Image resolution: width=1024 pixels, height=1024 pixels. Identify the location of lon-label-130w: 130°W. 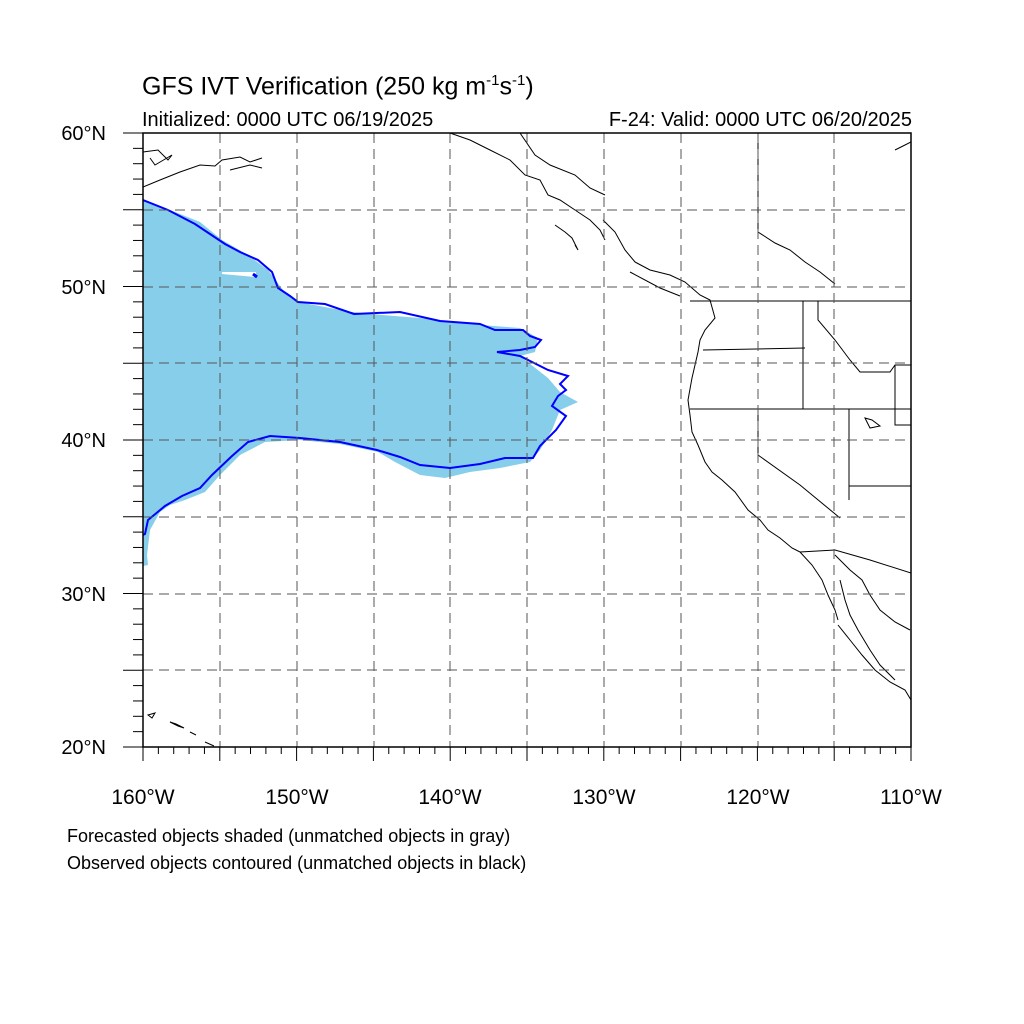
(604, 797).